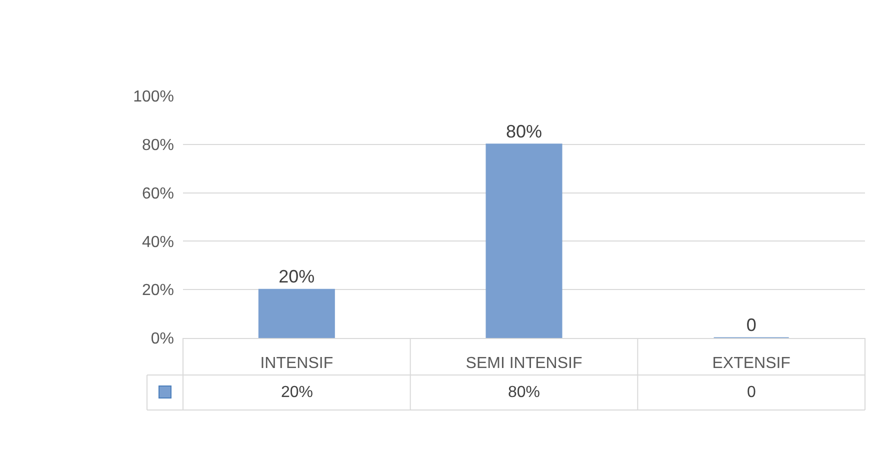 The width and height of the screenshot is (877, 450). What do you see at coordinates (751, 325) in the screenshot?
I see `text: 0` at bounding box center [751, 325].